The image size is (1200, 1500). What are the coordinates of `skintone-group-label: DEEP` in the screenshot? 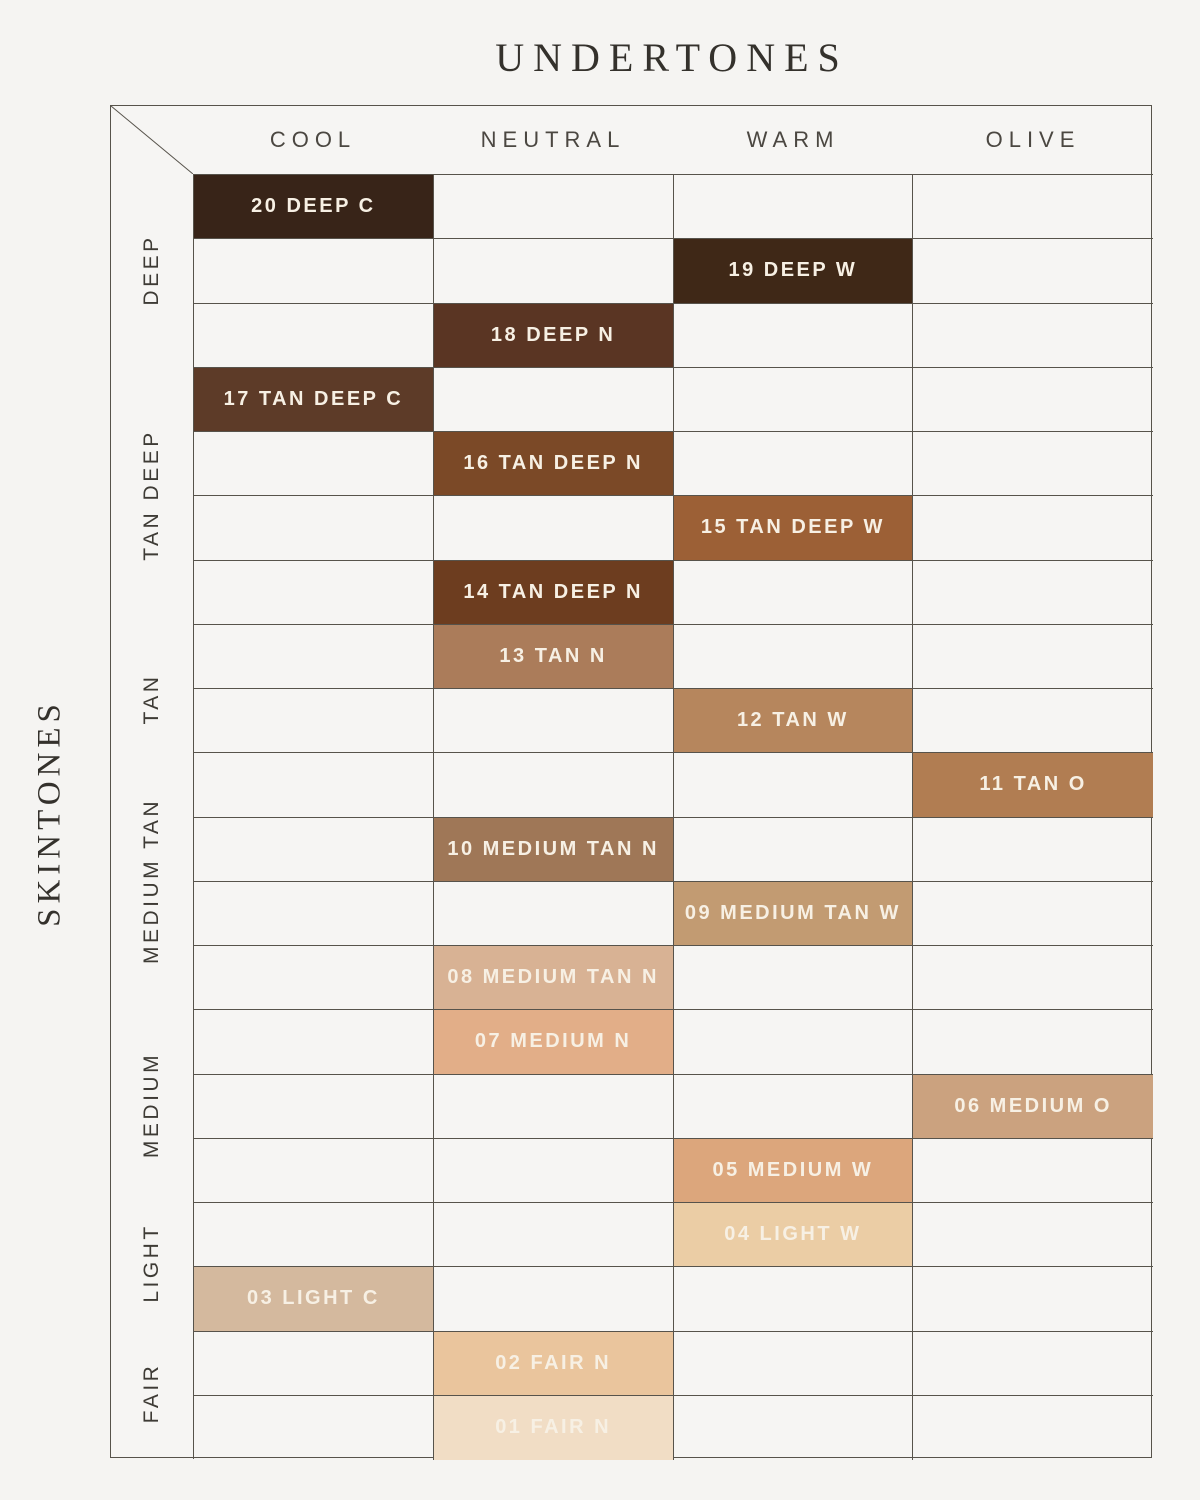 It's located at (151, 270).